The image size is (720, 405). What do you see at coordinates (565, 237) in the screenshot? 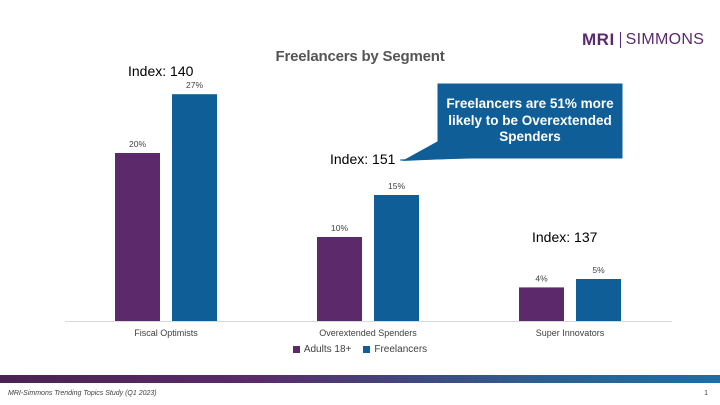
I see `index-label-super-innovators: Index: 137` at bounding box center [565, 237].